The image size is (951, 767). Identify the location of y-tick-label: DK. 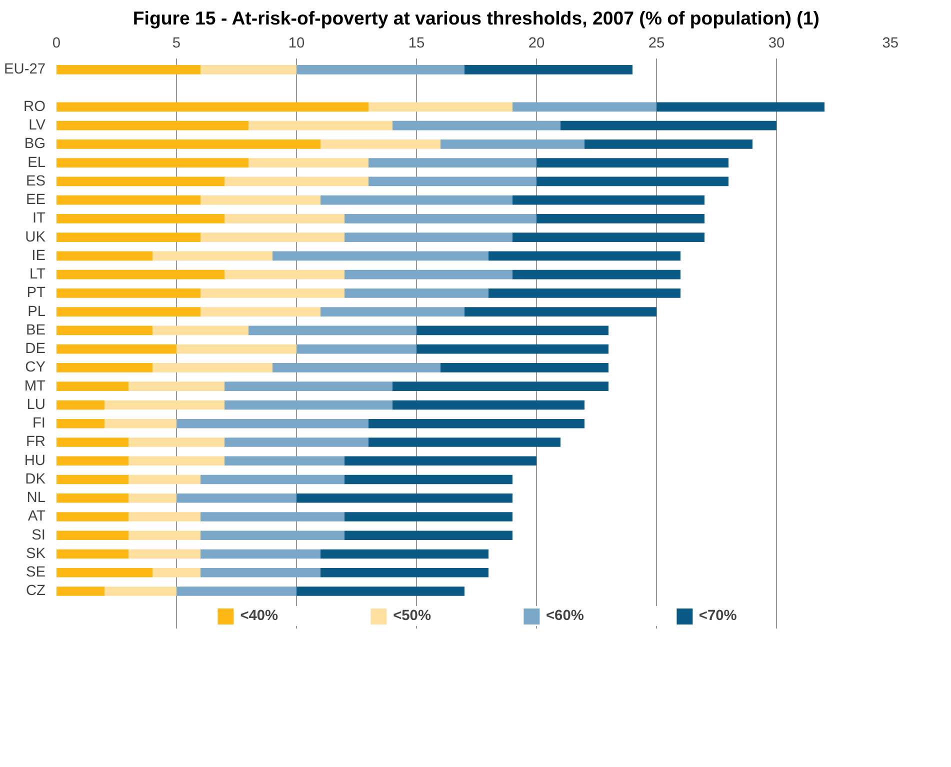
(35, 479).